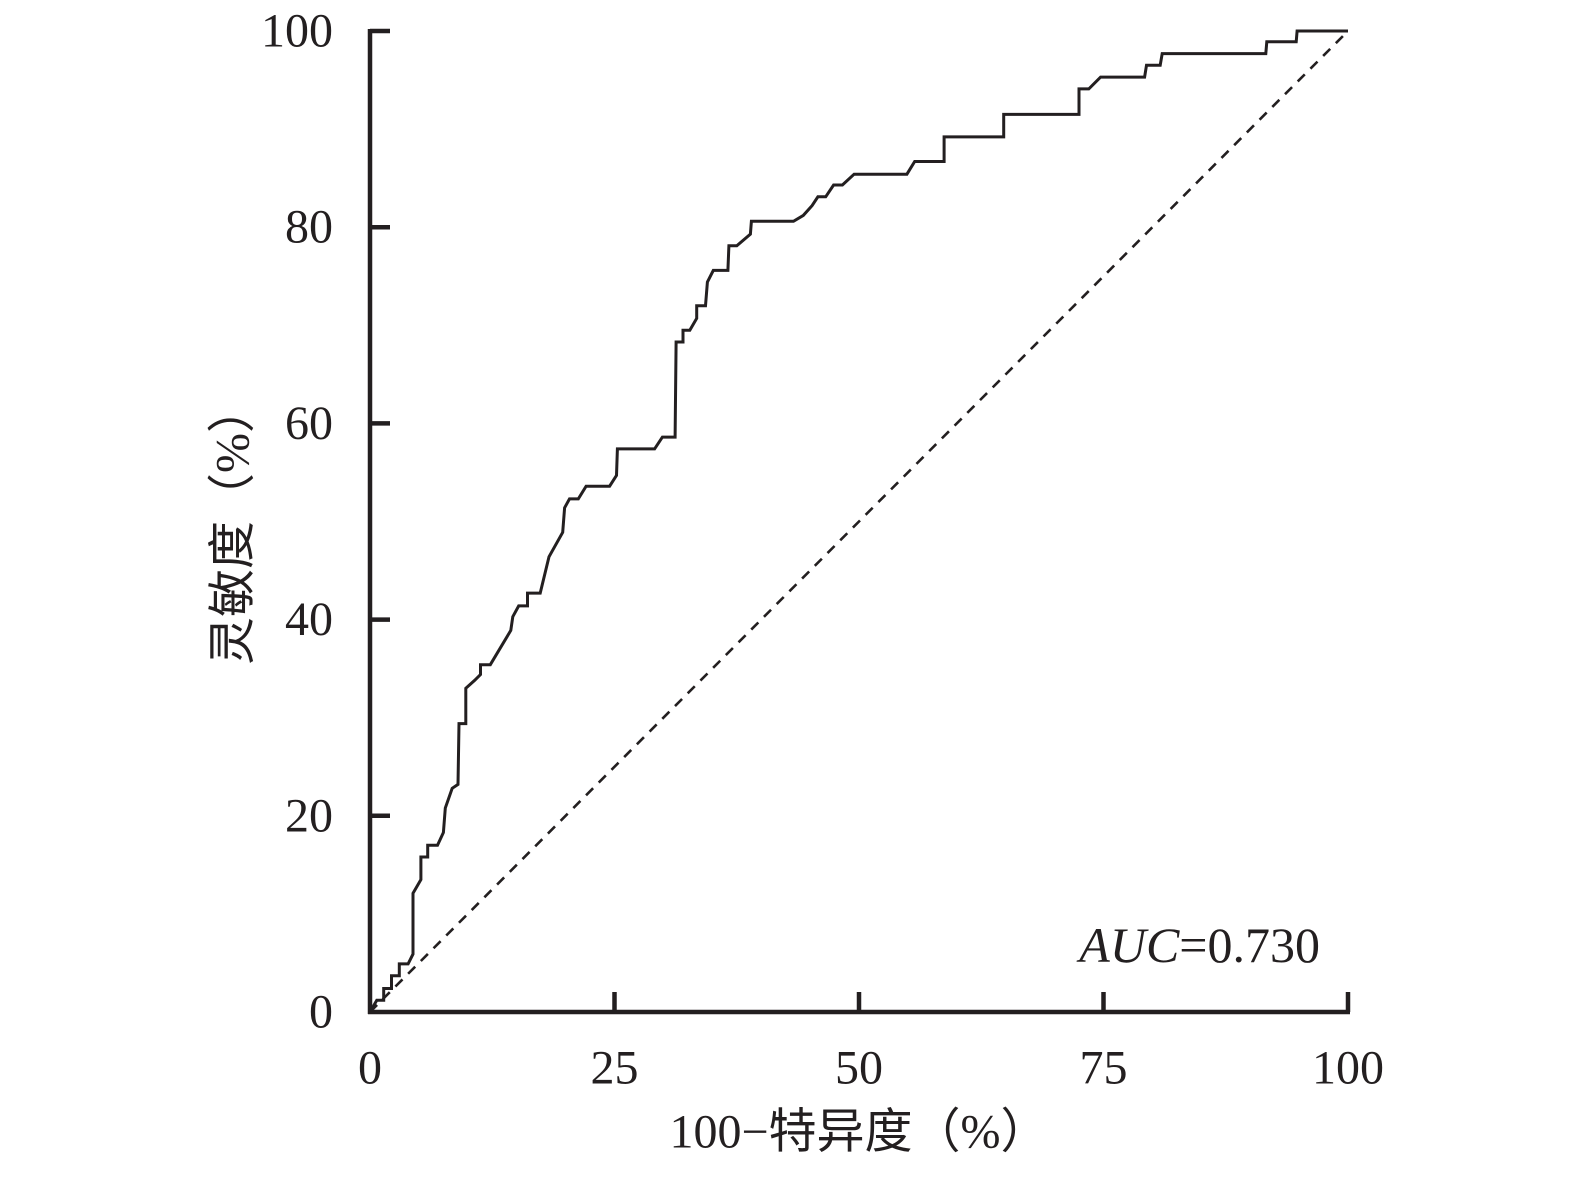 This screenshot has height=1178, width=1575. I want to click on y-tick-label: 0, so click(321, 1012).